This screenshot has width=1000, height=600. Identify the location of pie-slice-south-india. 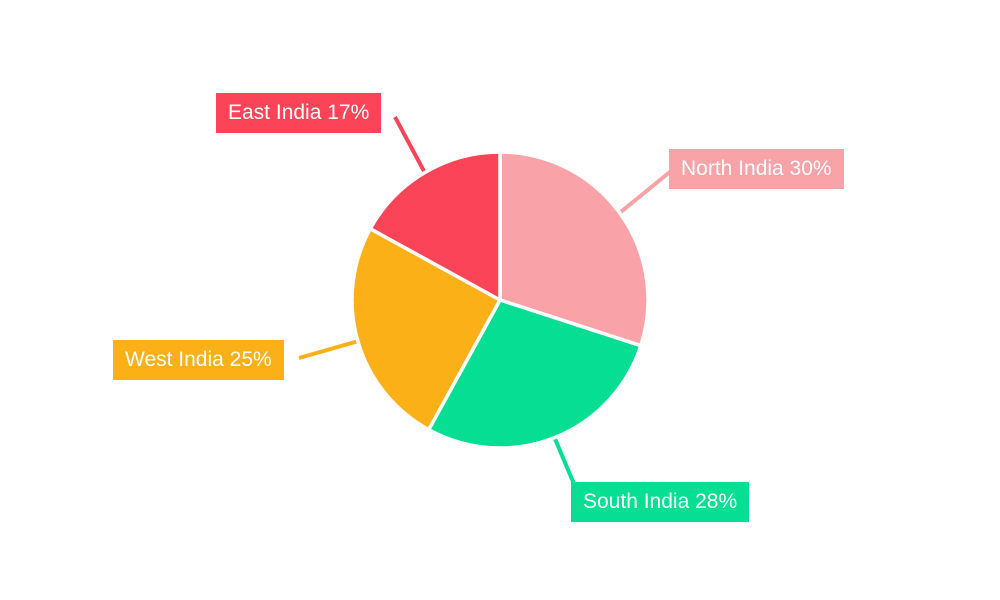
(534, 374).